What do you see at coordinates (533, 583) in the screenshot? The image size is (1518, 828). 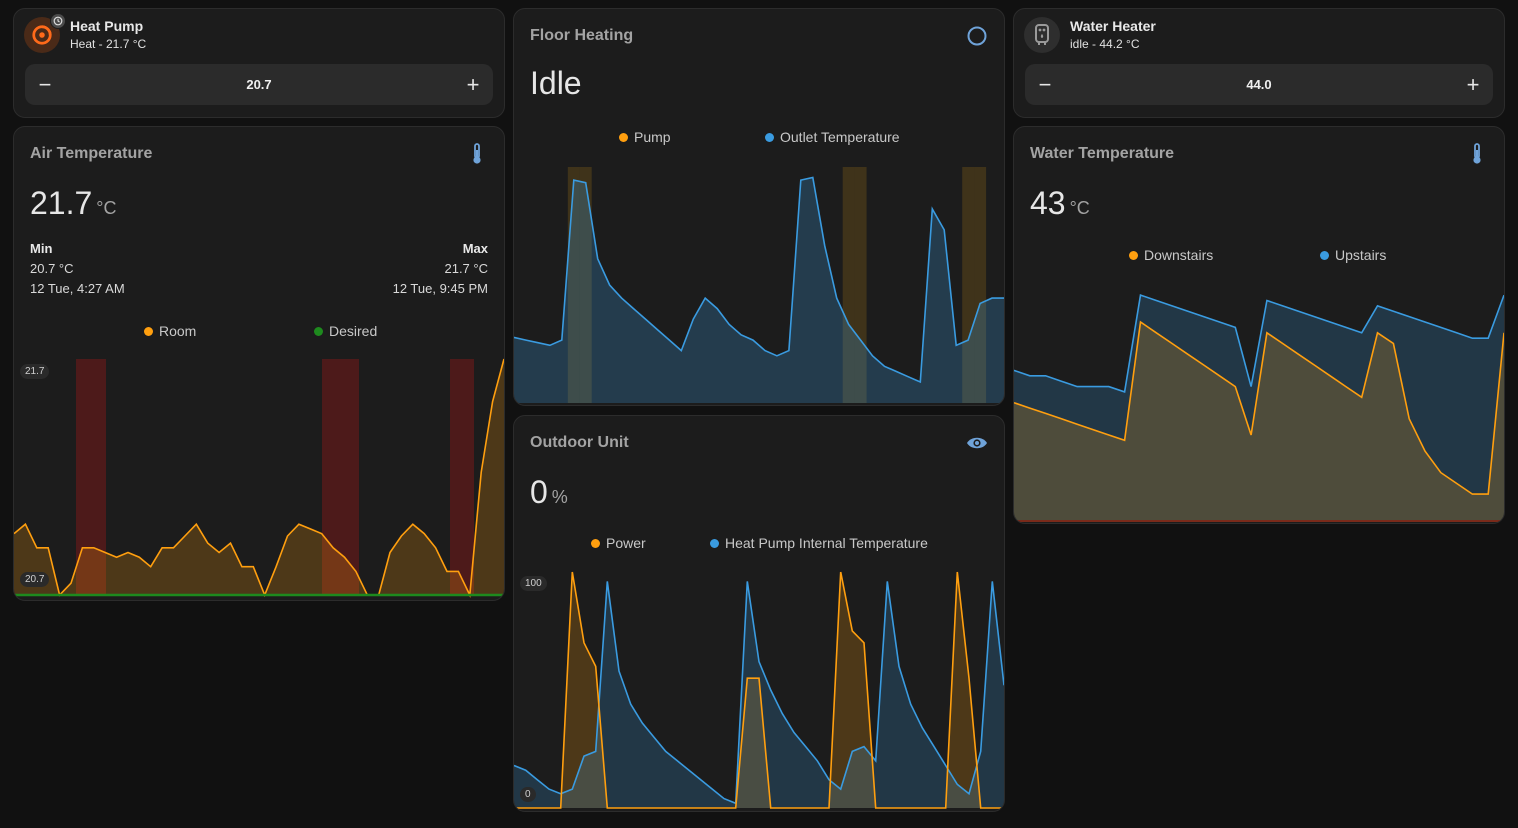 I see `y-axis-max-label: 100` at bounding box center [533, 583].